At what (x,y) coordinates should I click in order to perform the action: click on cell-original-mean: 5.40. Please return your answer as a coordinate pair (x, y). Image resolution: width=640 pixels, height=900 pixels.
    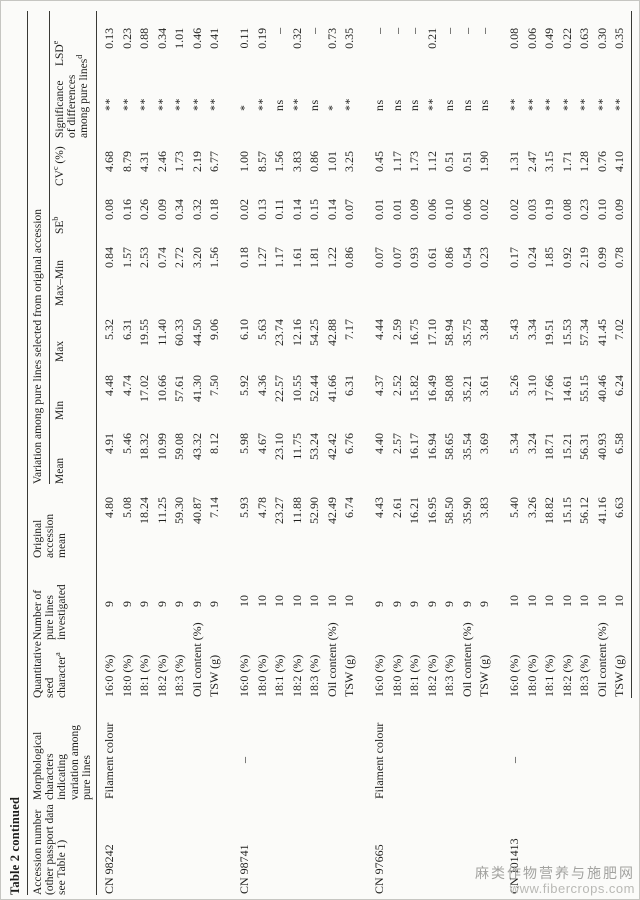
    Looking at the image, I should click on (514, 507).